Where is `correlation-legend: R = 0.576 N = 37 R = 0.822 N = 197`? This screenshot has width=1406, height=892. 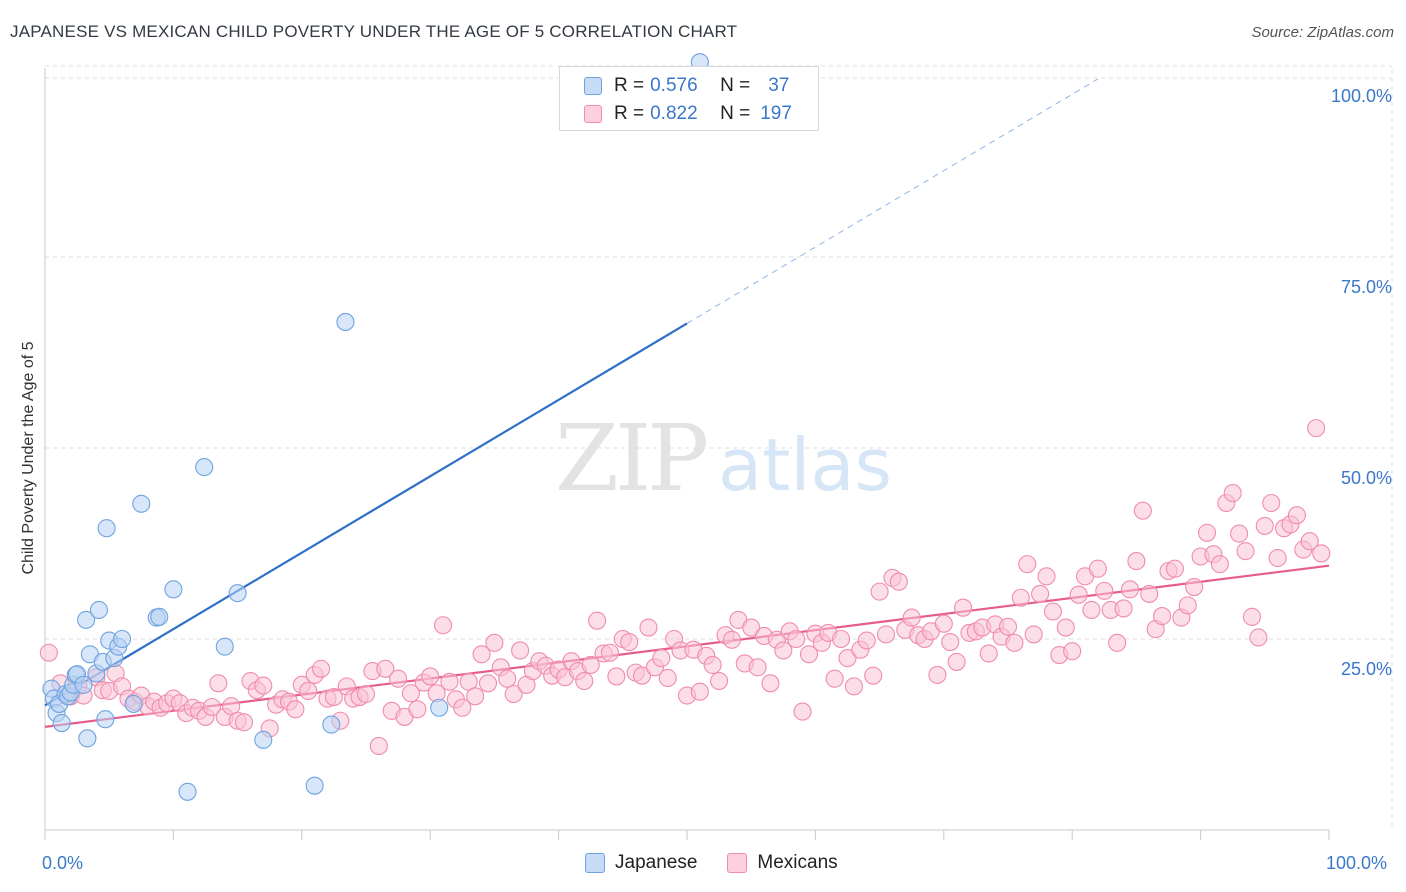
correlation-legend: R = 0.576 N = 37 R = 0.822 N = 197 is located at coordinates (689, 98).